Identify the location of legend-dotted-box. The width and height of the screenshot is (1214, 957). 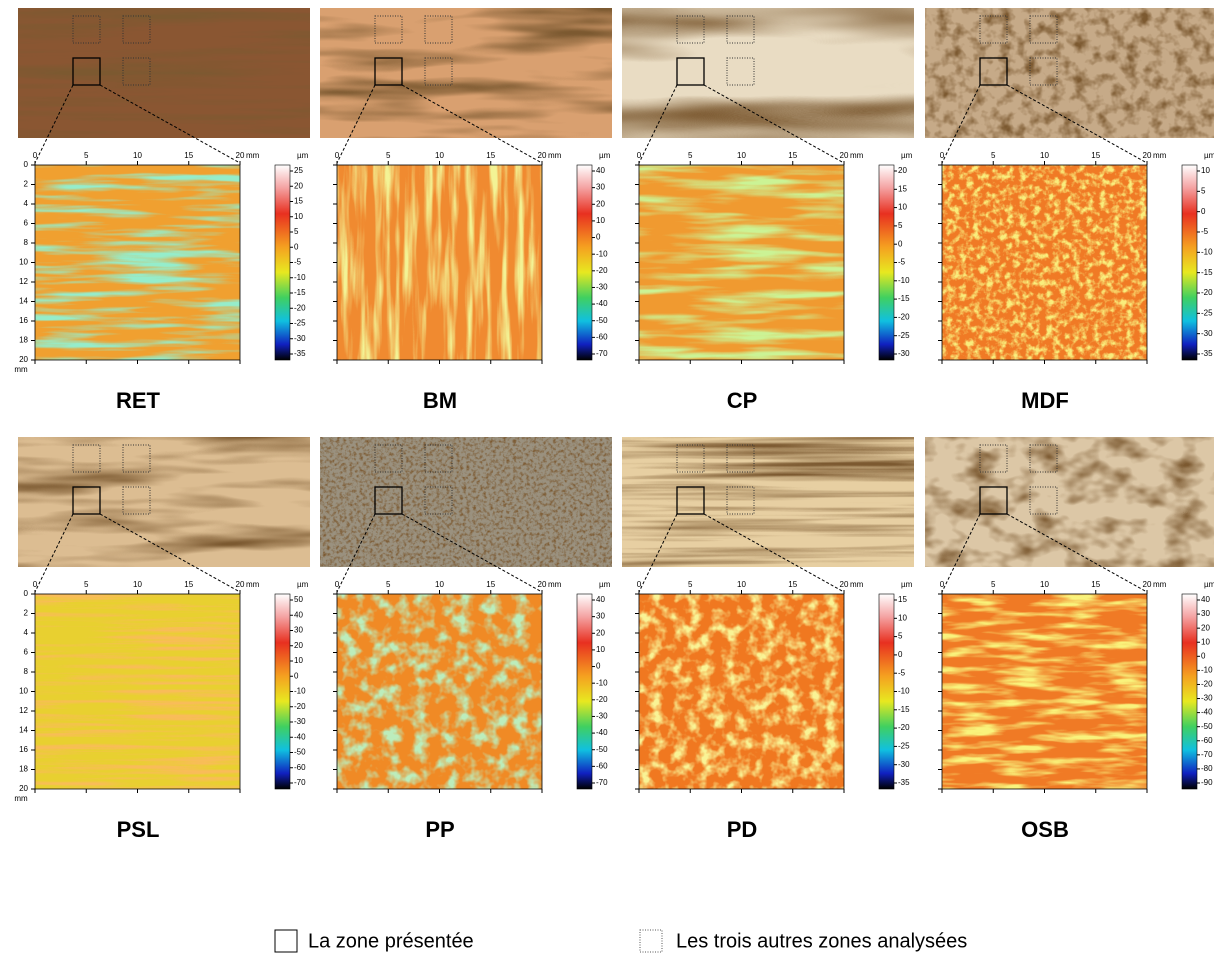
(651, 941).